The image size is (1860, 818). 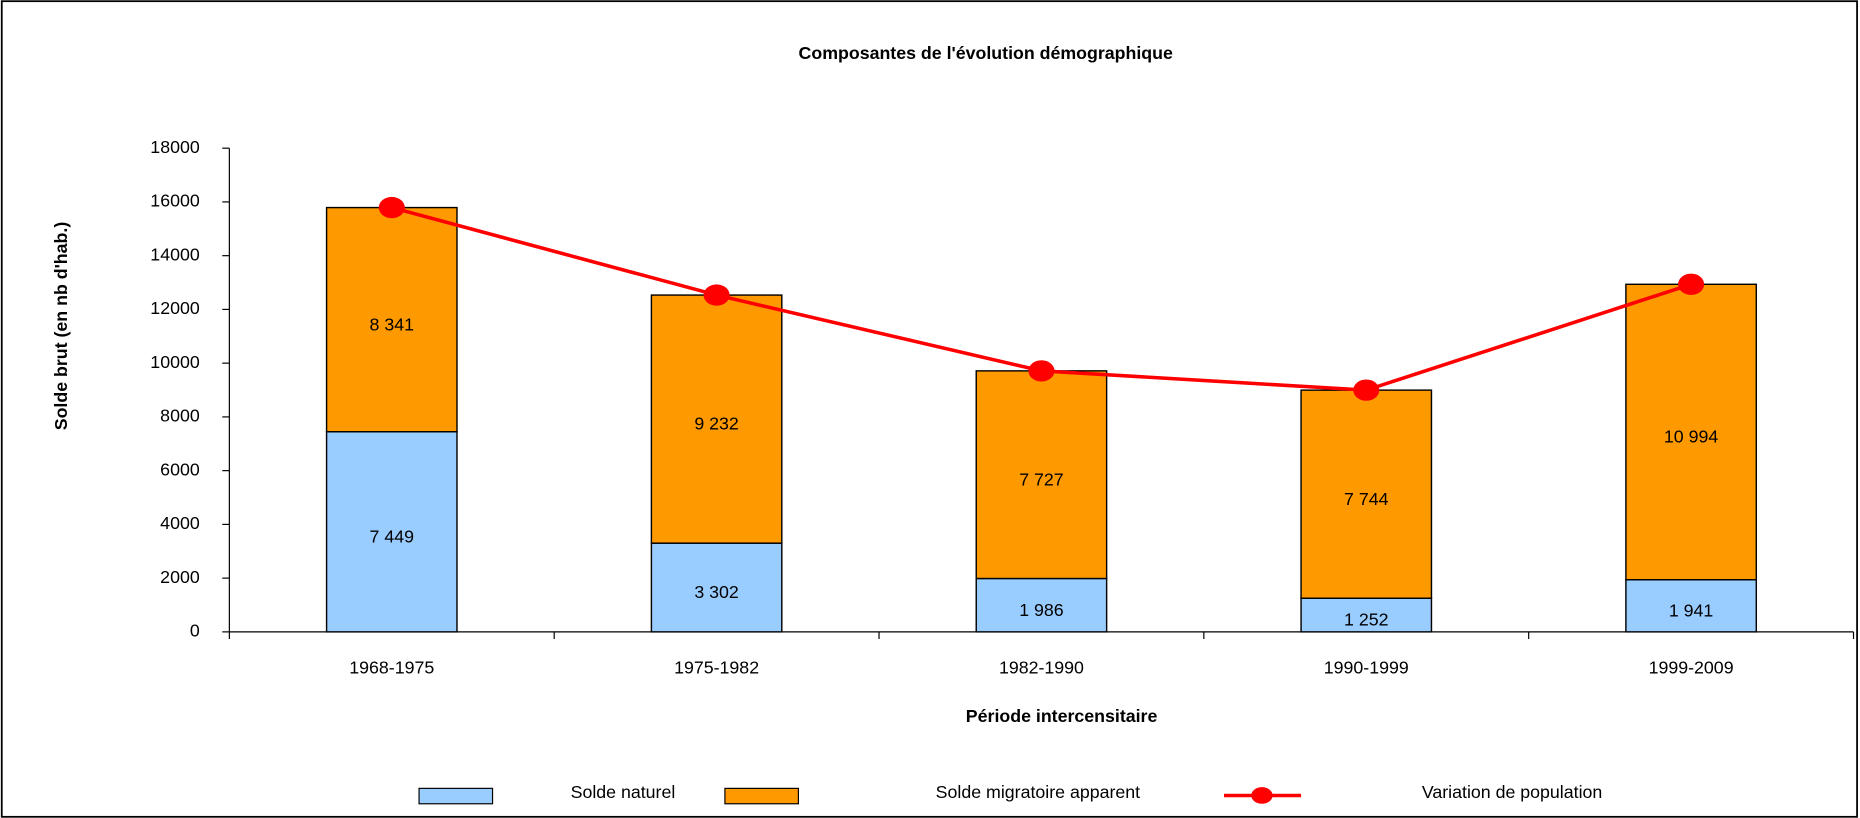 I want to click on legend-label: Solde migratoire apparent, so click(x=1038, y=792).